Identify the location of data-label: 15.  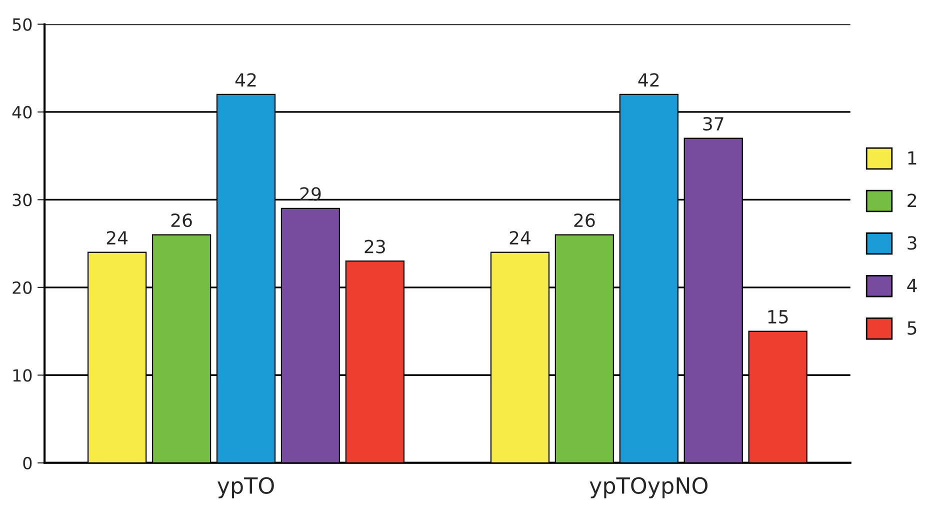
(778, 317).